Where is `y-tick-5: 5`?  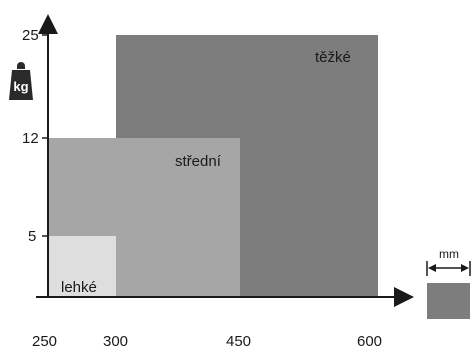
y-tick-5: 5 is located at coordinates (32, 236).